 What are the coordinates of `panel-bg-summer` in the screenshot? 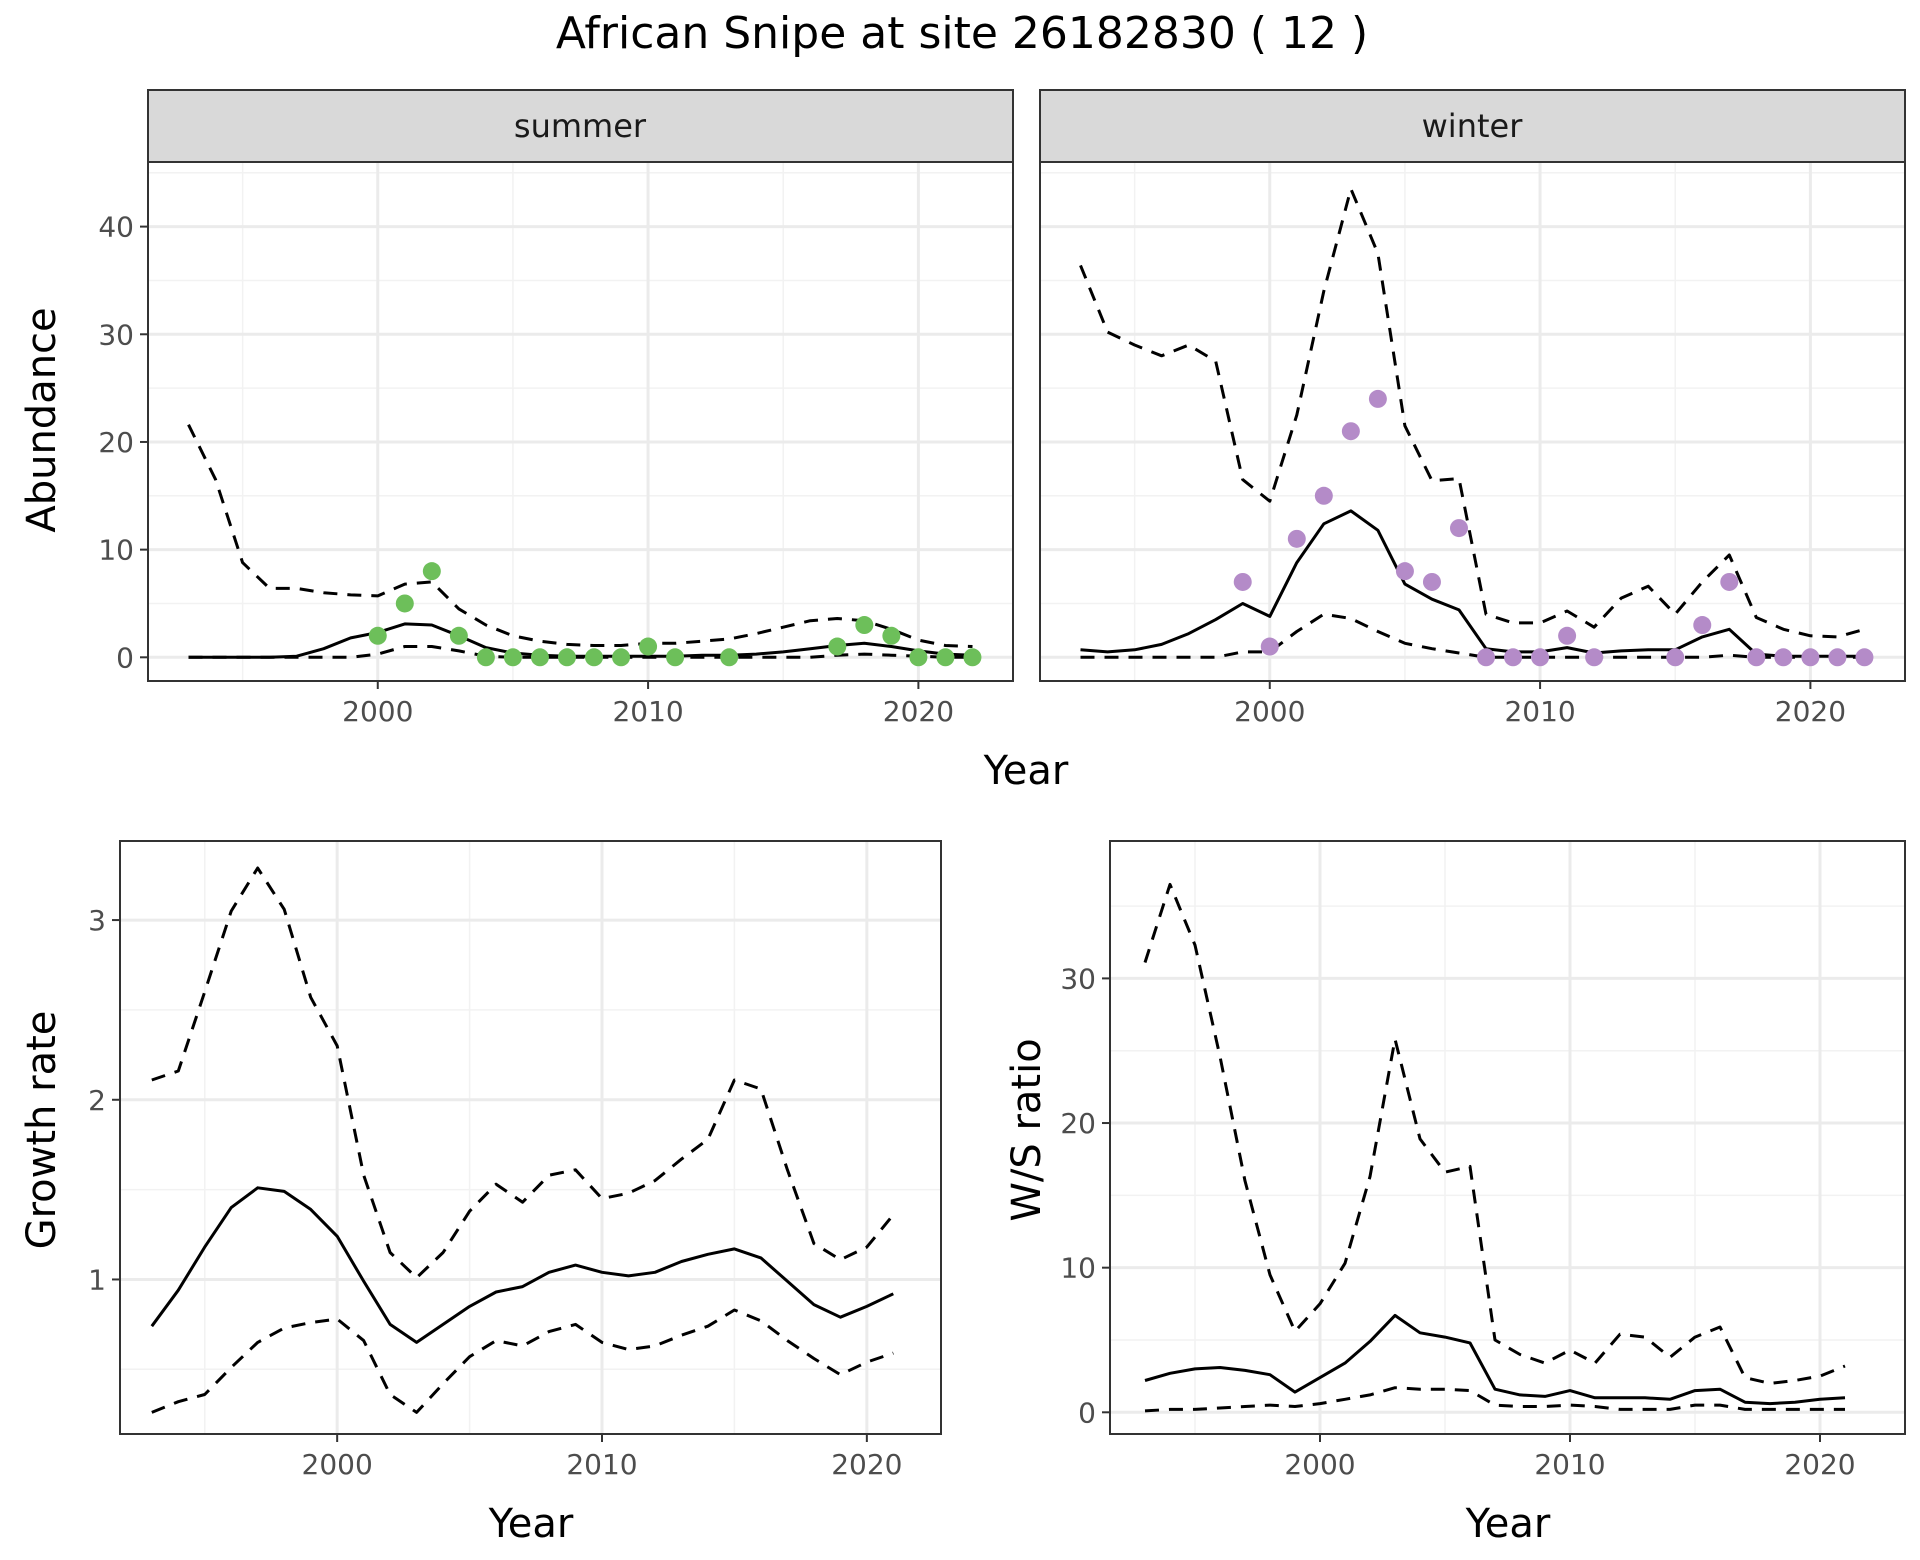 It's located at (580, 421).